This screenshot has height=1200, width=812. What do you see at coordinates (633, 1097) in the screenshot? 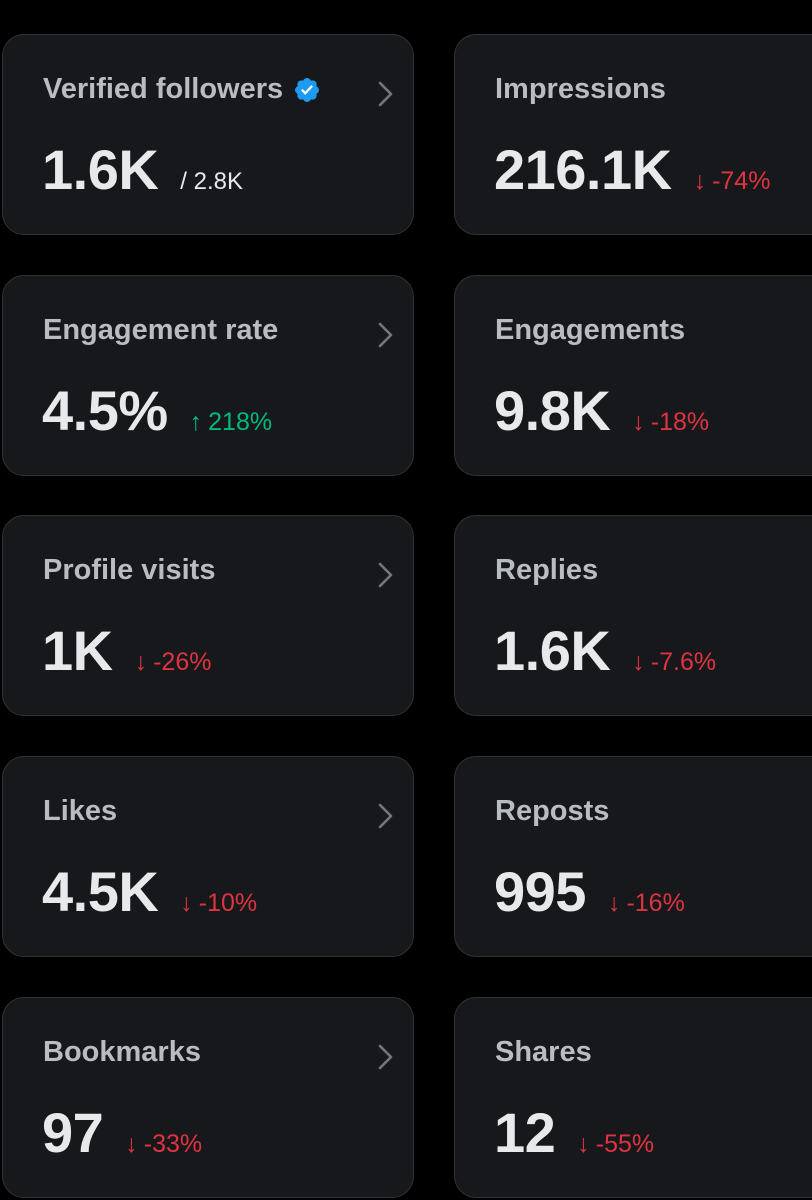
I see `card-shares: Shares 12 ↓ -55%` at bounding box center [633, 1097].